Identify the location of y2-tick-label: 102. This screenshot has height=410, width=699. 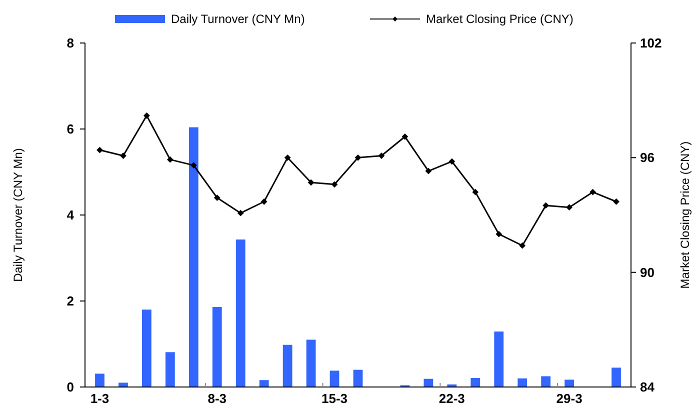
(651, 43).